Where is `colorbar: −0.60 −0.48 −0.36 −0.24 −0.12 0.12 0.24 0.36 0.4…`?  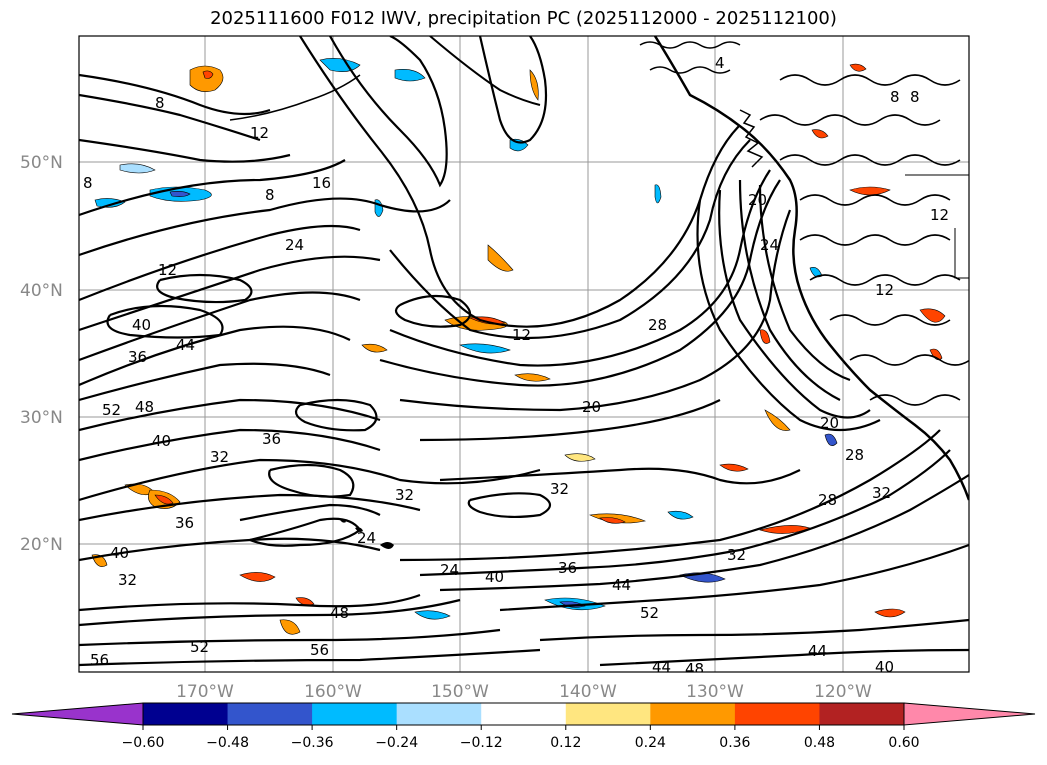
colorbar: −0.60 −0.48 −0.36 −0.24 −0.12 0.12 0.24 0.36 0.4… is located at coordinates (523, 726).